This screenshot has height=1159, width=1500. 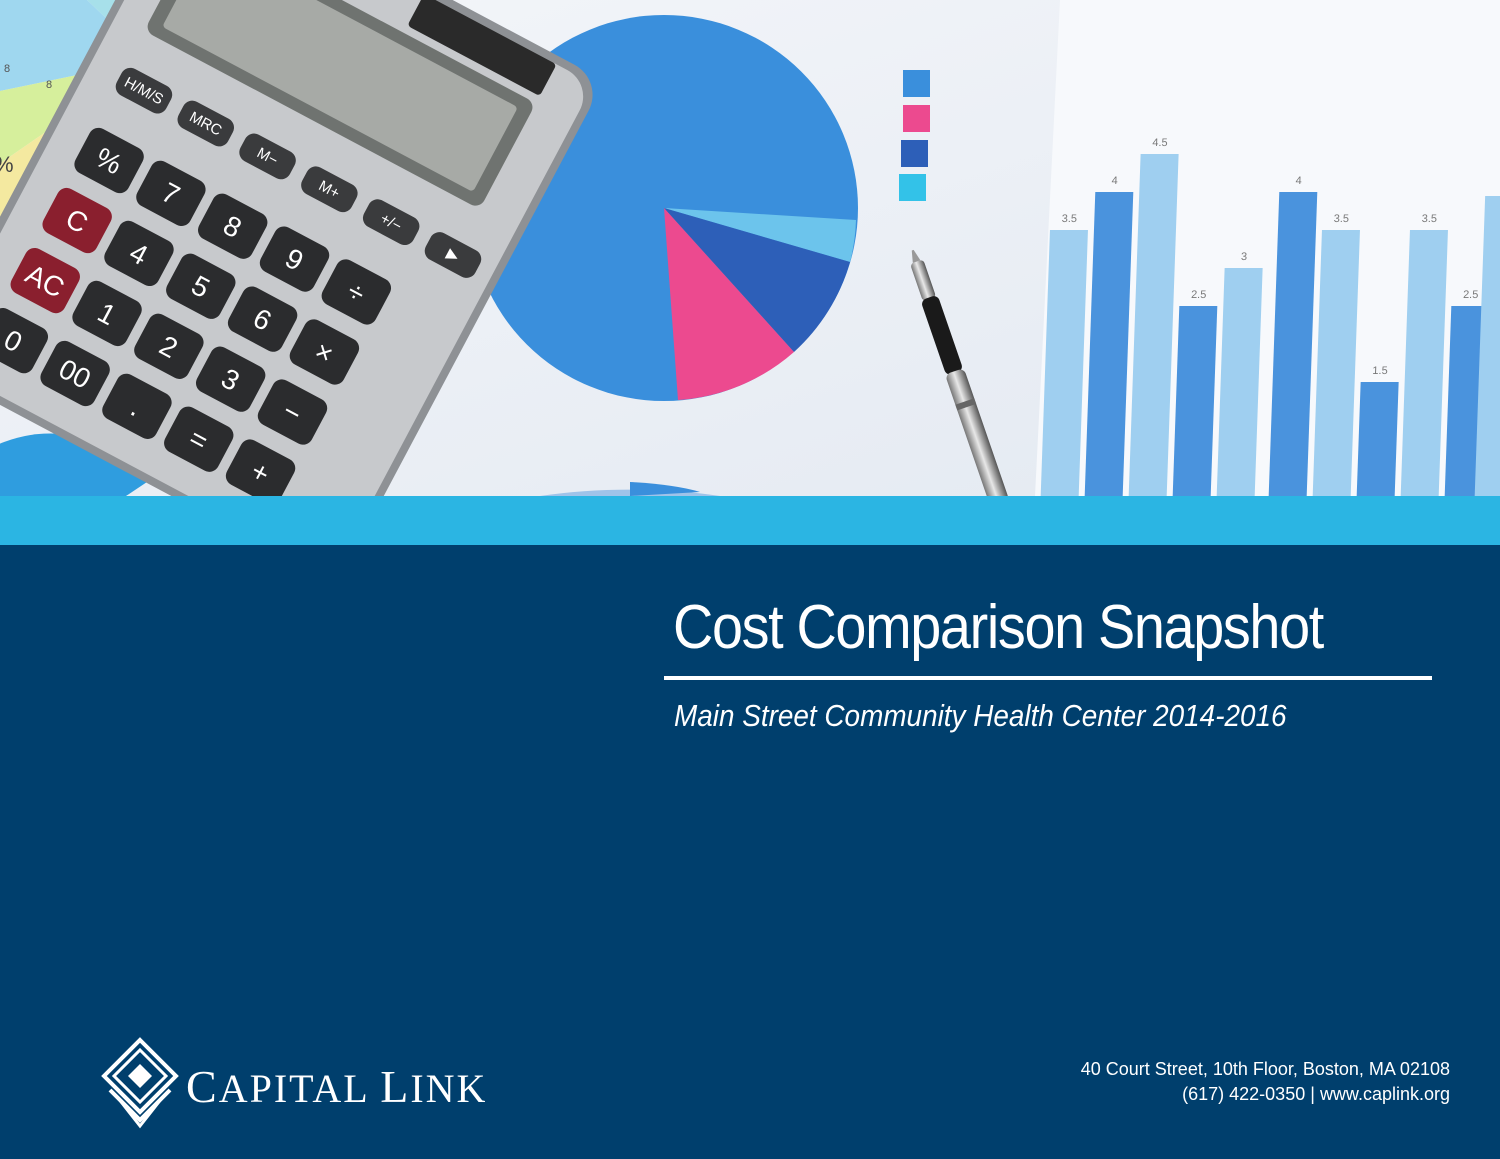 I want to click on solar-panel, so click(x=482, y=47).